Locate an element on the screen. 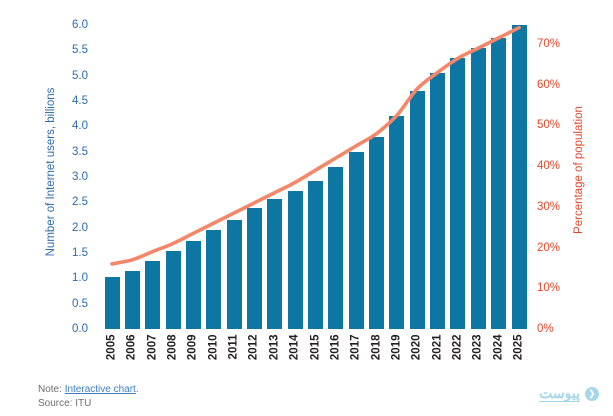 Image resolution: width=613 pixels, height=416 pixels. right-tick-label: 10% is located at coordinates (549, 288).